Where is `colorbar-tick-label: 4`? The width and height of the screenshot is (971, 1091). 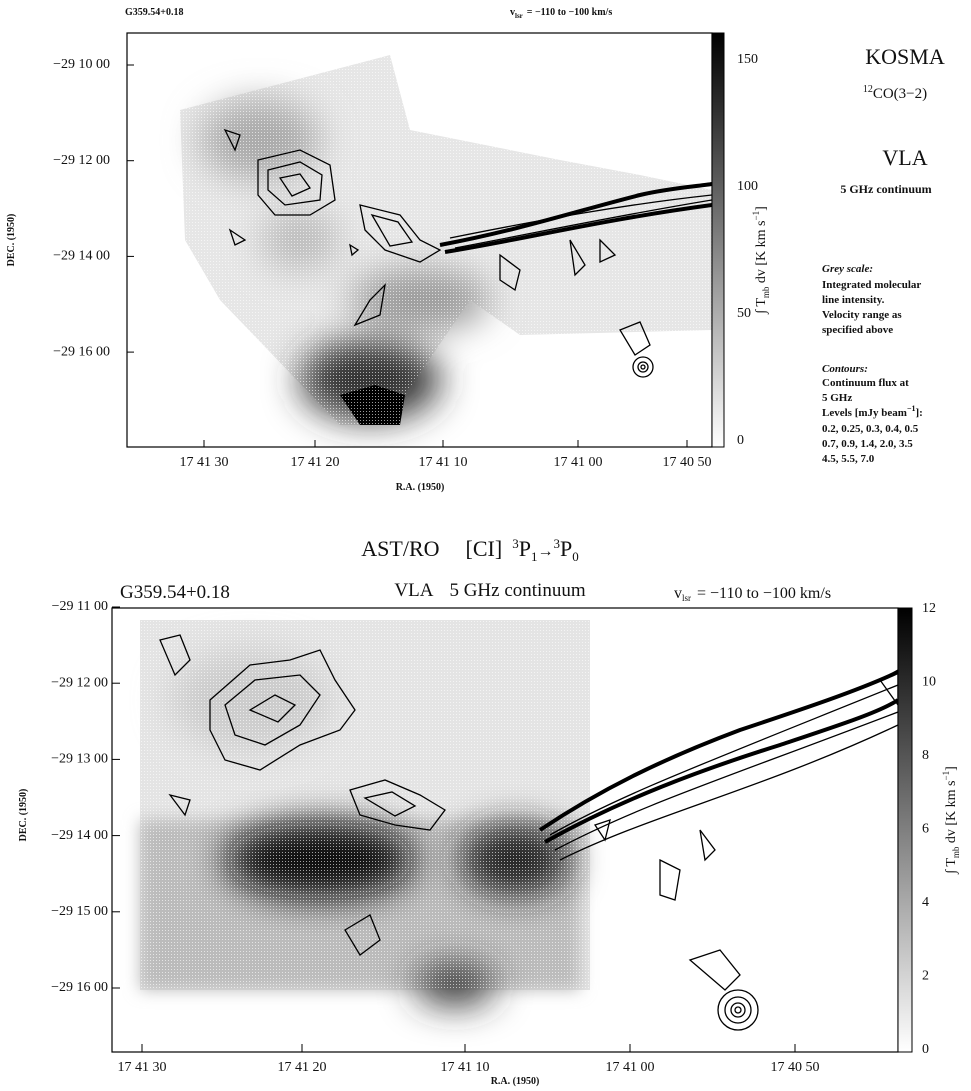
colorbar-tick-label: 4 is located at coordinates (925, 902).